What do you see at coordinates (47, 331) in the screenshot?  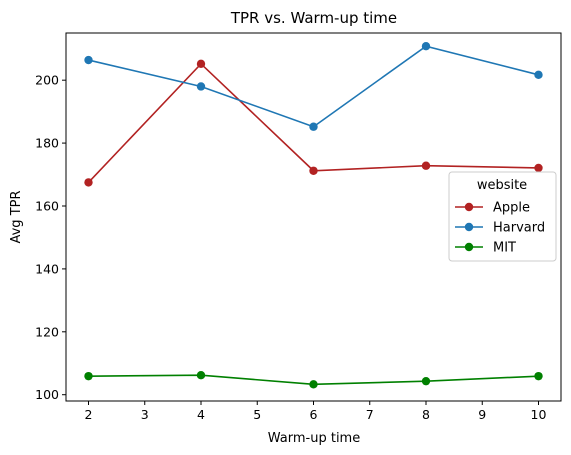 I see `y-tick-label-1: 120` at bounding box center [47, 331].